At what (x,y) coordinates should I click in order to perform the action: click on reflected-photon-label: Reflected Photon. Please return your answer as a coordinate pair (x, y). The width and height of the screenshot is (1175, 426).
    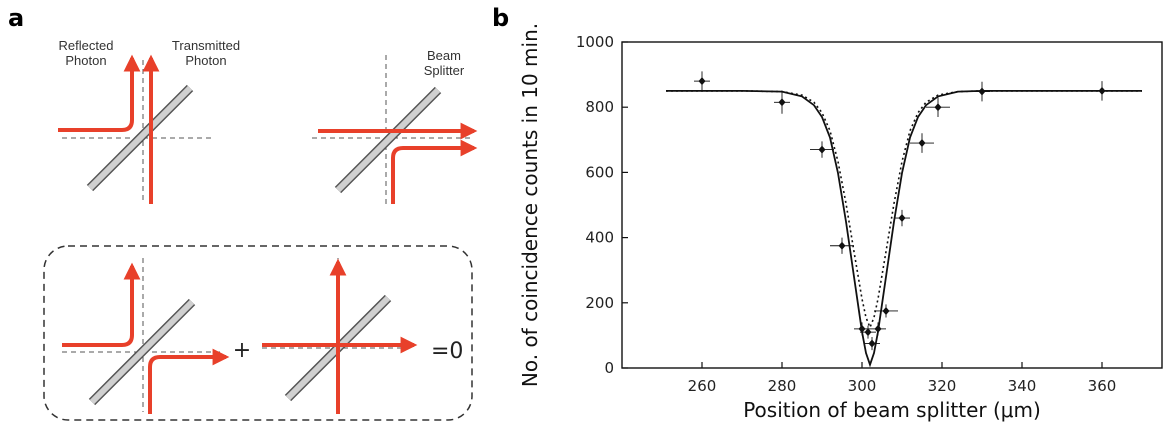
    Looking at the image, I should click on (86, 53).